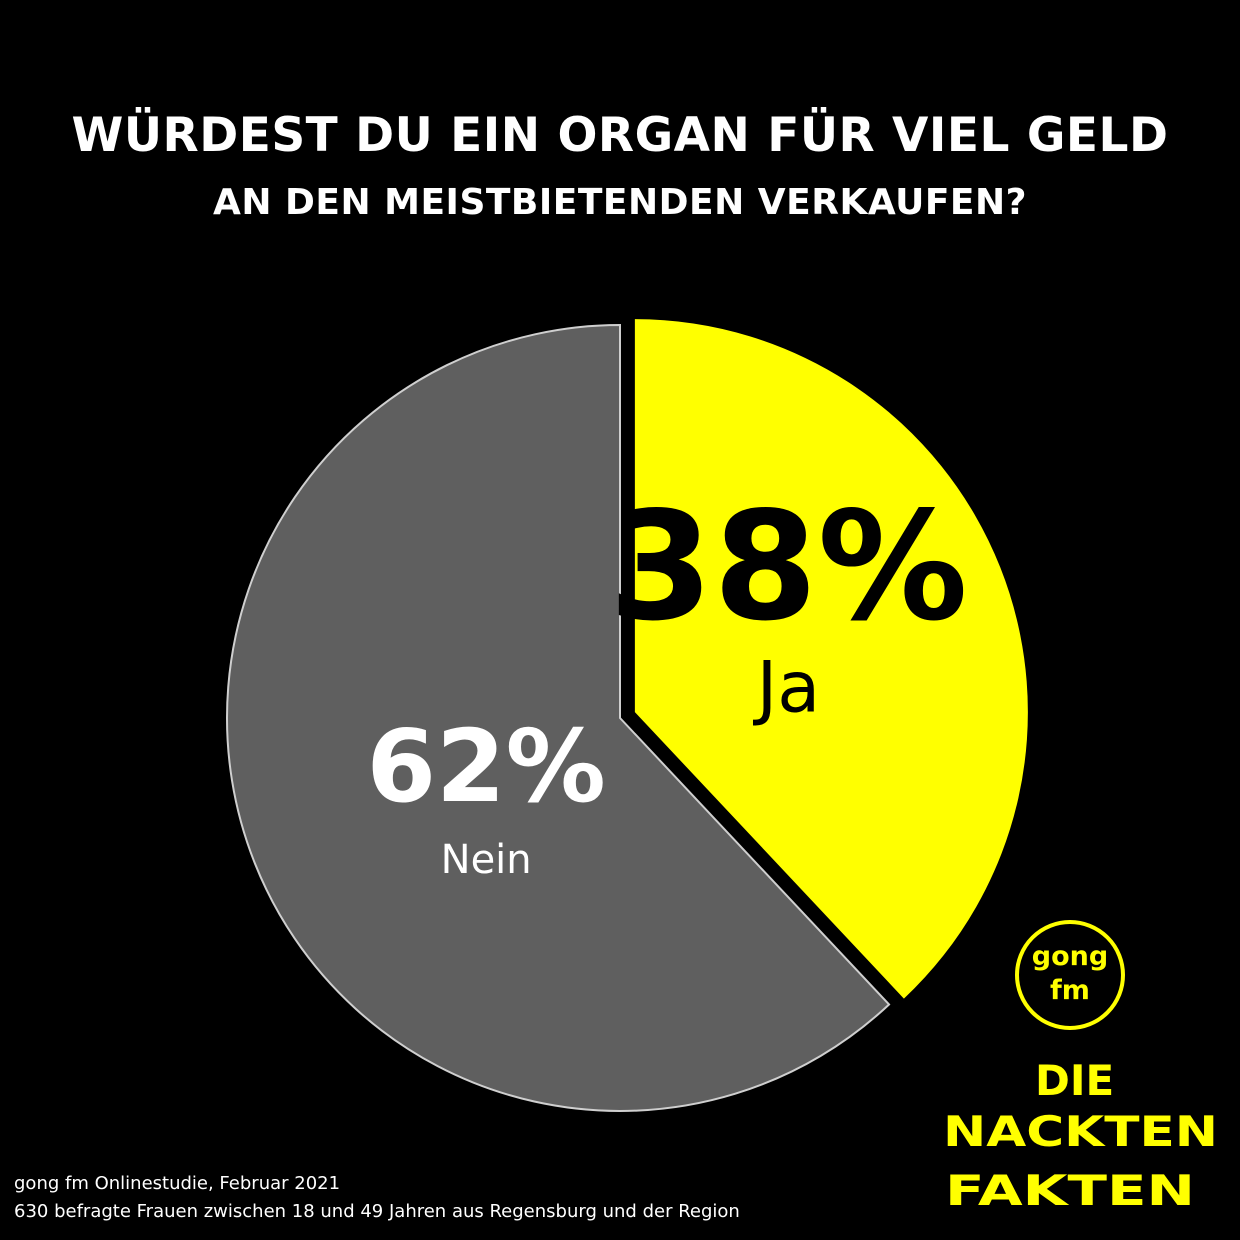  Describe the element at coordinates (620, 135) in the screenshot. I see `chart-title: WÜRDEST DU EIN ORGAN FÜR VIEL GELD` at that location.